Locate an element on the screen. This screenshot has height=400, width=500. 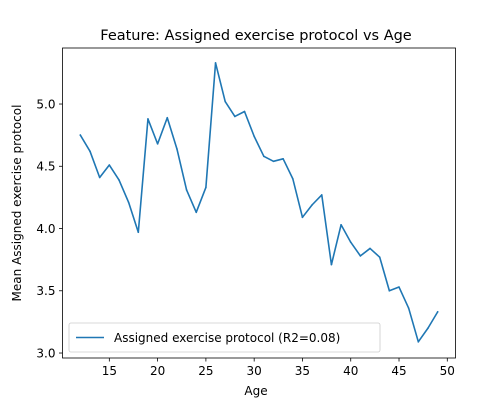
legend-box is located at coordinates (224, 337).